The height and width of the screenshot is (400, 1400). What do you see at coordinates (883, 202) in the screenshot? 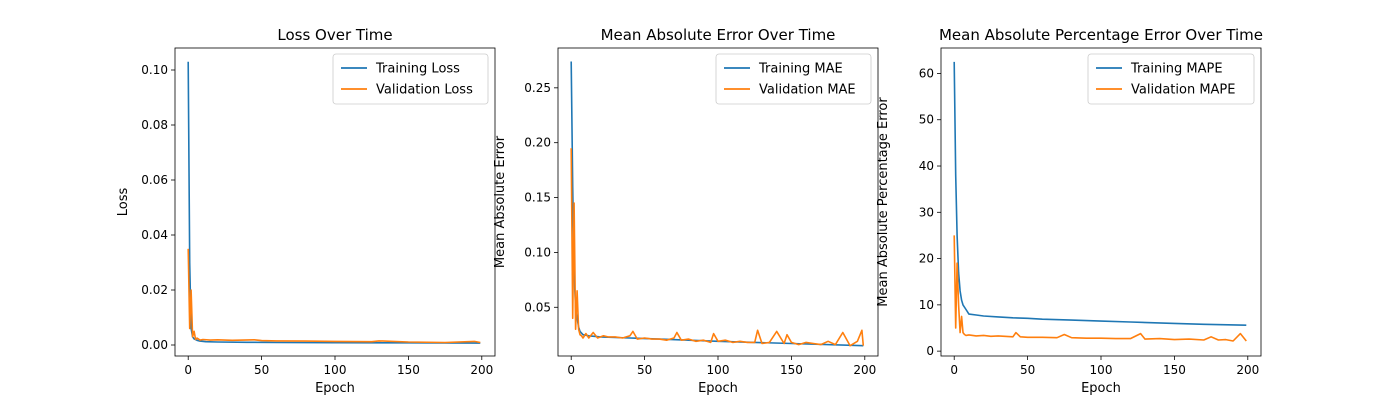
I see `y-axis-label: Mean Absolute Percentage Error` at bounding box center [883, 202].